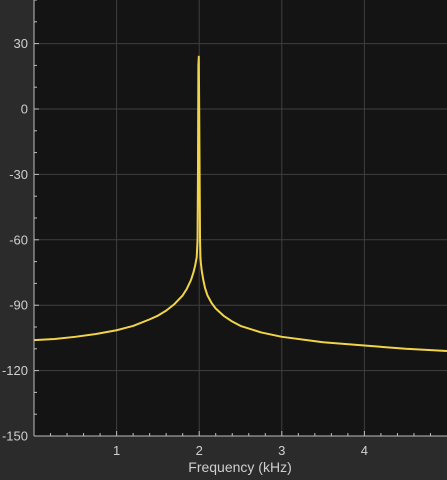 This screenshot has height=480, width=447. Describe the element at coordinates (15, 370) in the screenshot. I see `y-tick-label: -120` at that location.